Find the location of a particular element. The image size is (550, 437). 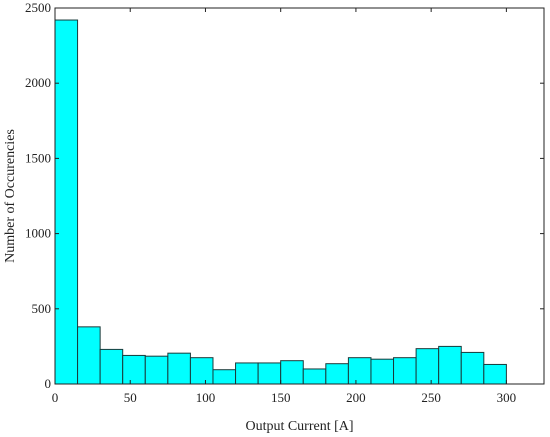

x-tick-label: 0 is located at coordinates (55, 397).